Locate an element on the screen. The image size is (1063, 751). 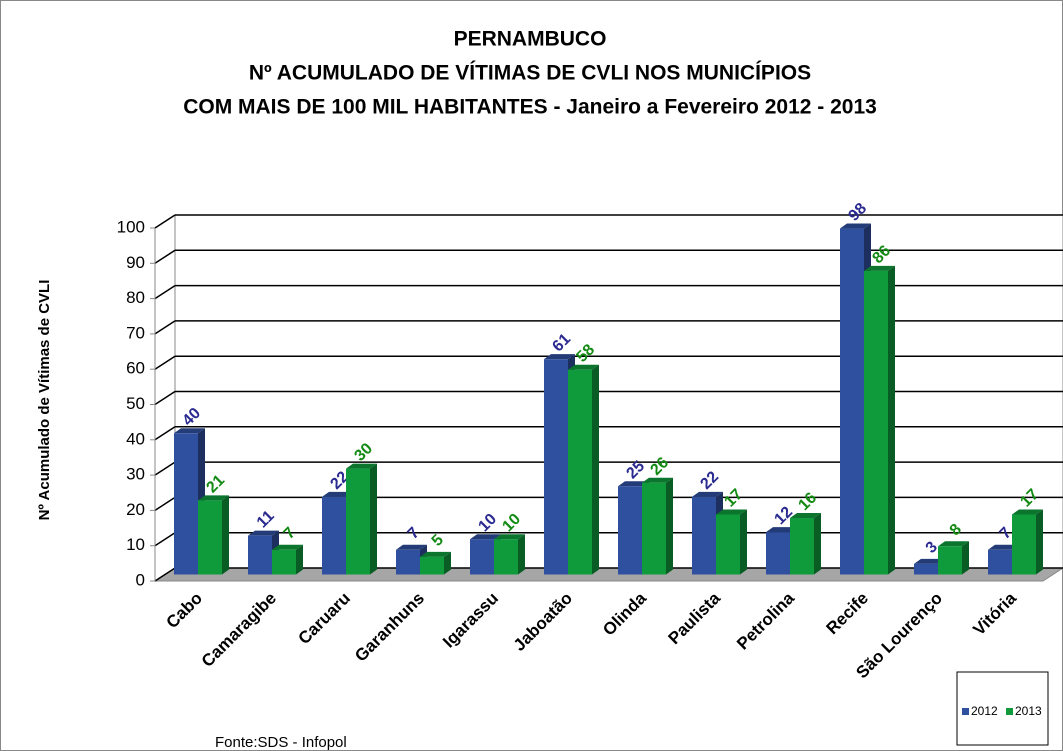
source-note: Fonte:SDS - Infopol is located at coordinates (281, 742).